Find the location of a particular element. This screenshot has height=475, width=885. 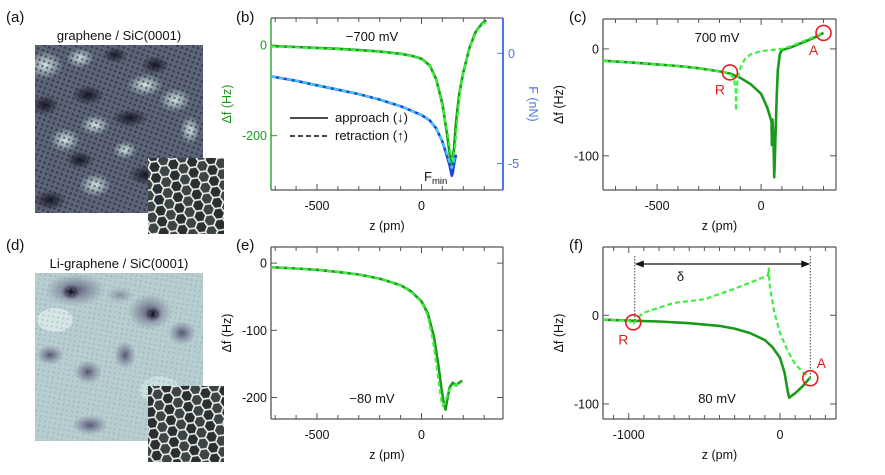

image-title-a: graphene / SiC(0001) is located at coordinates (119, 35).